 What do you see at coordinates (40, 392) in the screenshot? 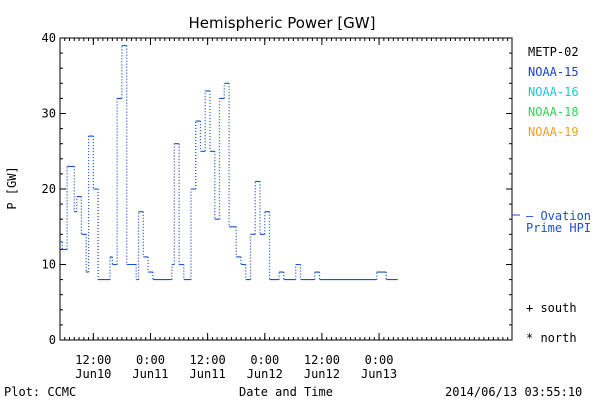
I see `footer-plot-source: Plot: CCMC` at bounding box center [40, 392].